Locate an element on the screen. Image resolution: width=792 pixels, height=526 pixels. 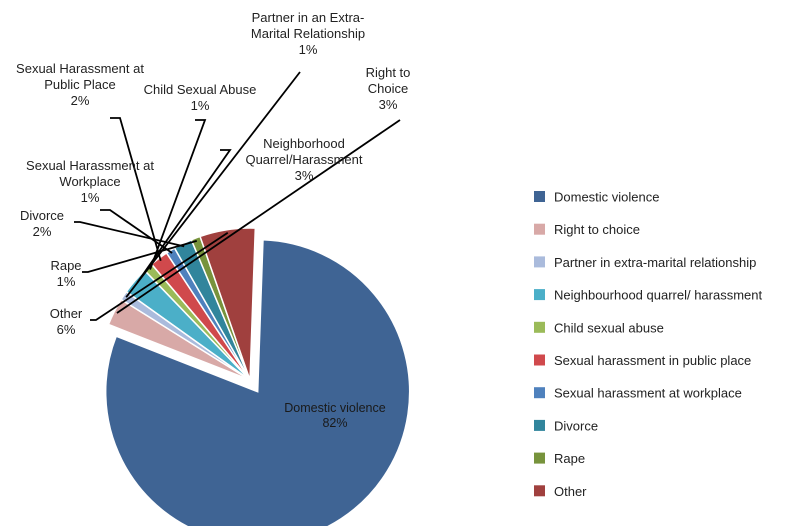
legend-label: Rape is located at coordinates (569, 458).